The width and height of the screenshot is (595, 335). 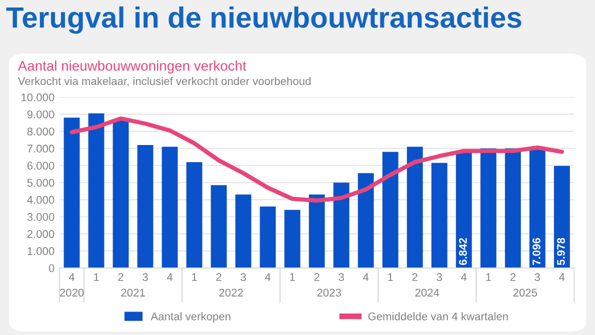 What do you see at coordinates (72, 292) in the screenshot?
I see `text: 2020` at bounding box center [72, 292].